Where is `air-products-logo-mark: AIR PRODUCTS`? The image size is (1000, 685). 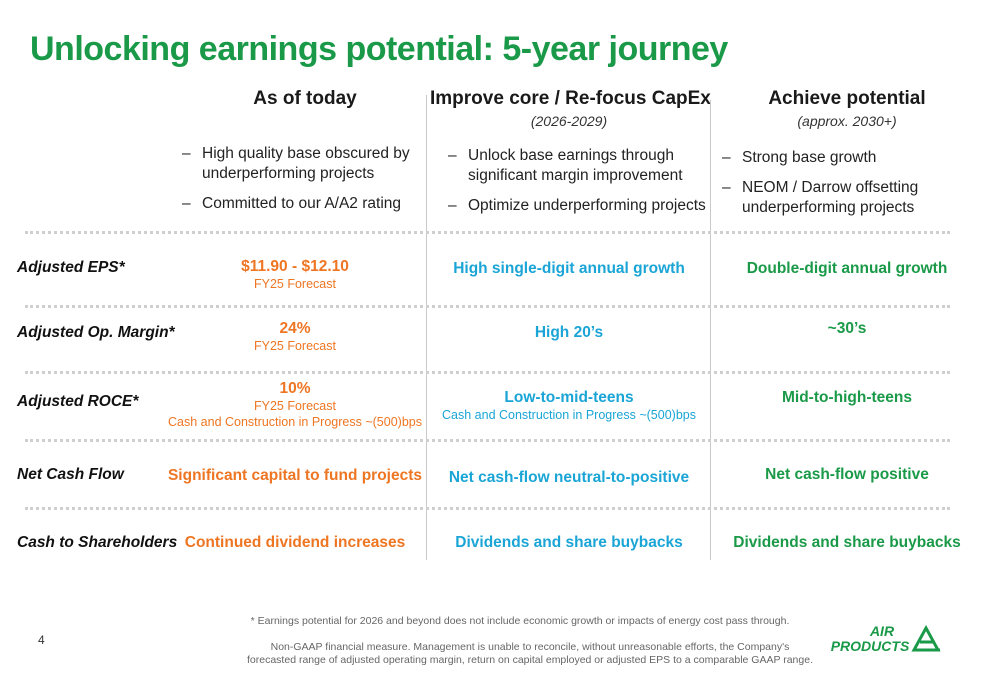 air-products-logo-mark: AIR PRODUCTS is located at coordinates (886, 638).